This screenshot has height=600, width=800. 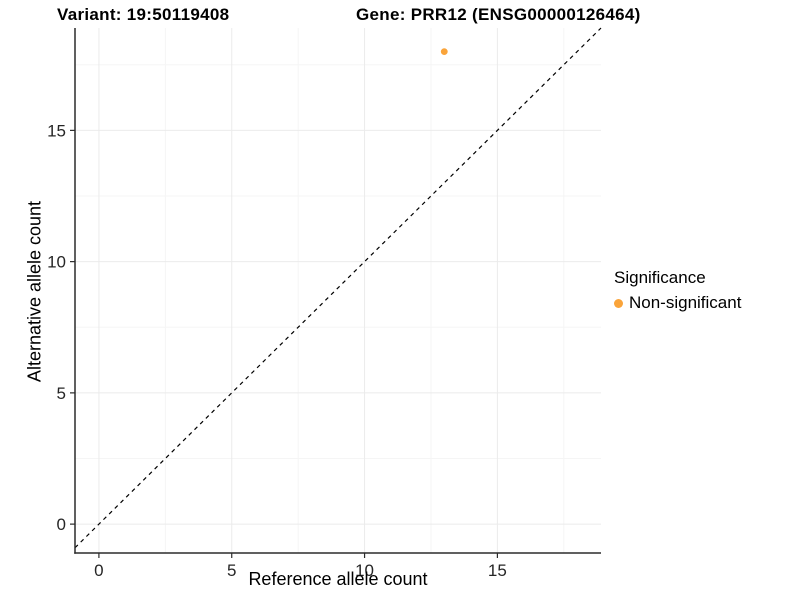 What do you see at coordinates (498, 14) in the screenshot?
I see `plot-title-gene: Gene: PRR12 (ENSG00000126464)` at bounding box center [498, 14].